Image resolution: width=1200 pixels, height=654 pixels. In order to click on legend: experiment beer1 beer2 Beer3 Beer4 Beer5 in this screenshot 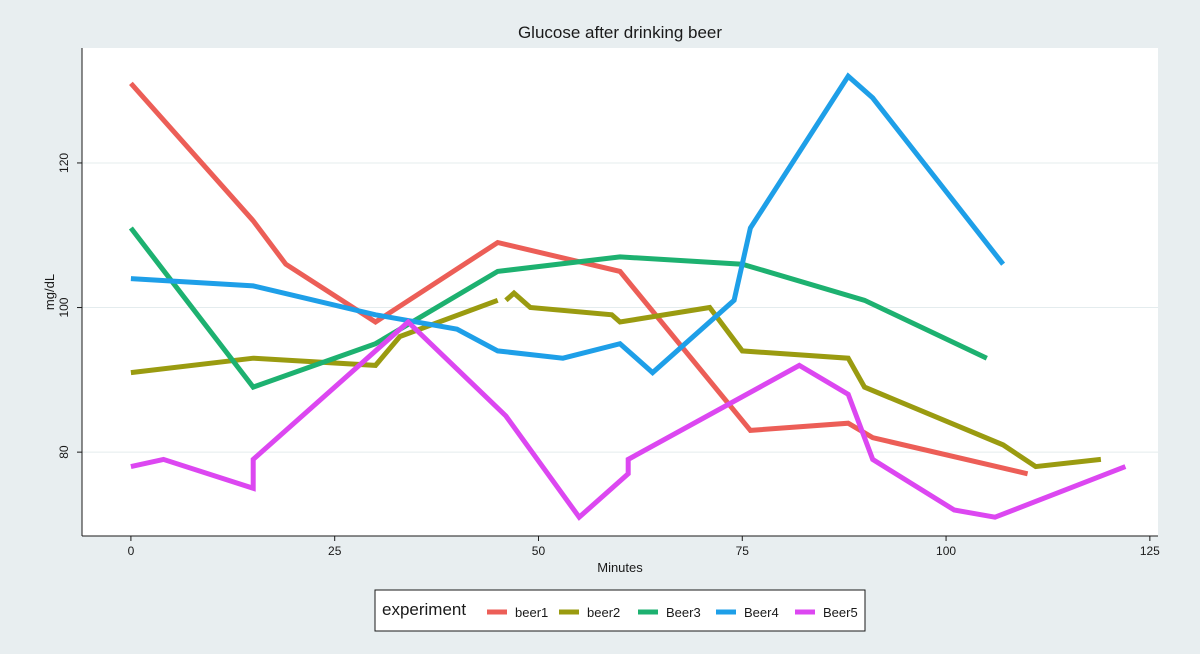, I will do `click(620, 610)`.